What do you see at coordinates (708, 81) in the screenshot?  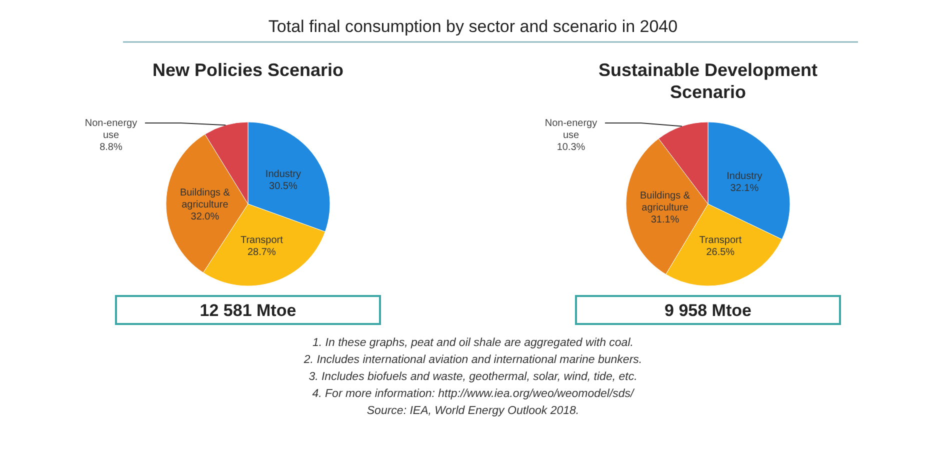 I see `chart-title: Sustainable Development Scenario` at bounding box center [708, 81].